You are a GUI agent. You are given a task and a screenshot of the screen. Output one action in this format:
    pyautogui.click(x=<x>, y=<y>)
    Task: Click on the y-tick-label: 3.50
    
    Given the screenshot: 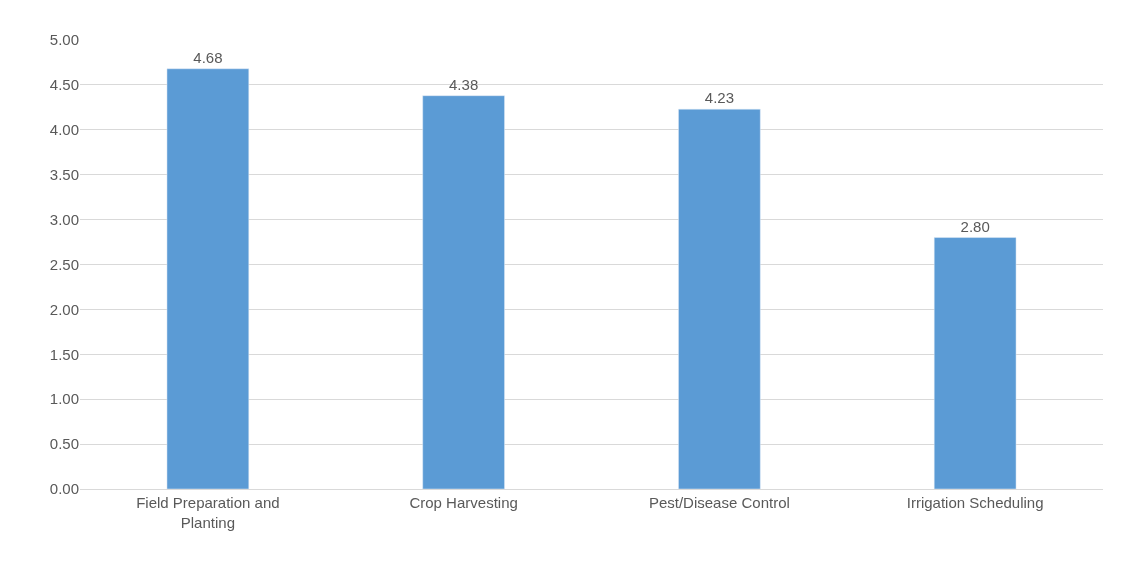 What is the action you would take?
    pyautogui.click(x=64, y=174)
    